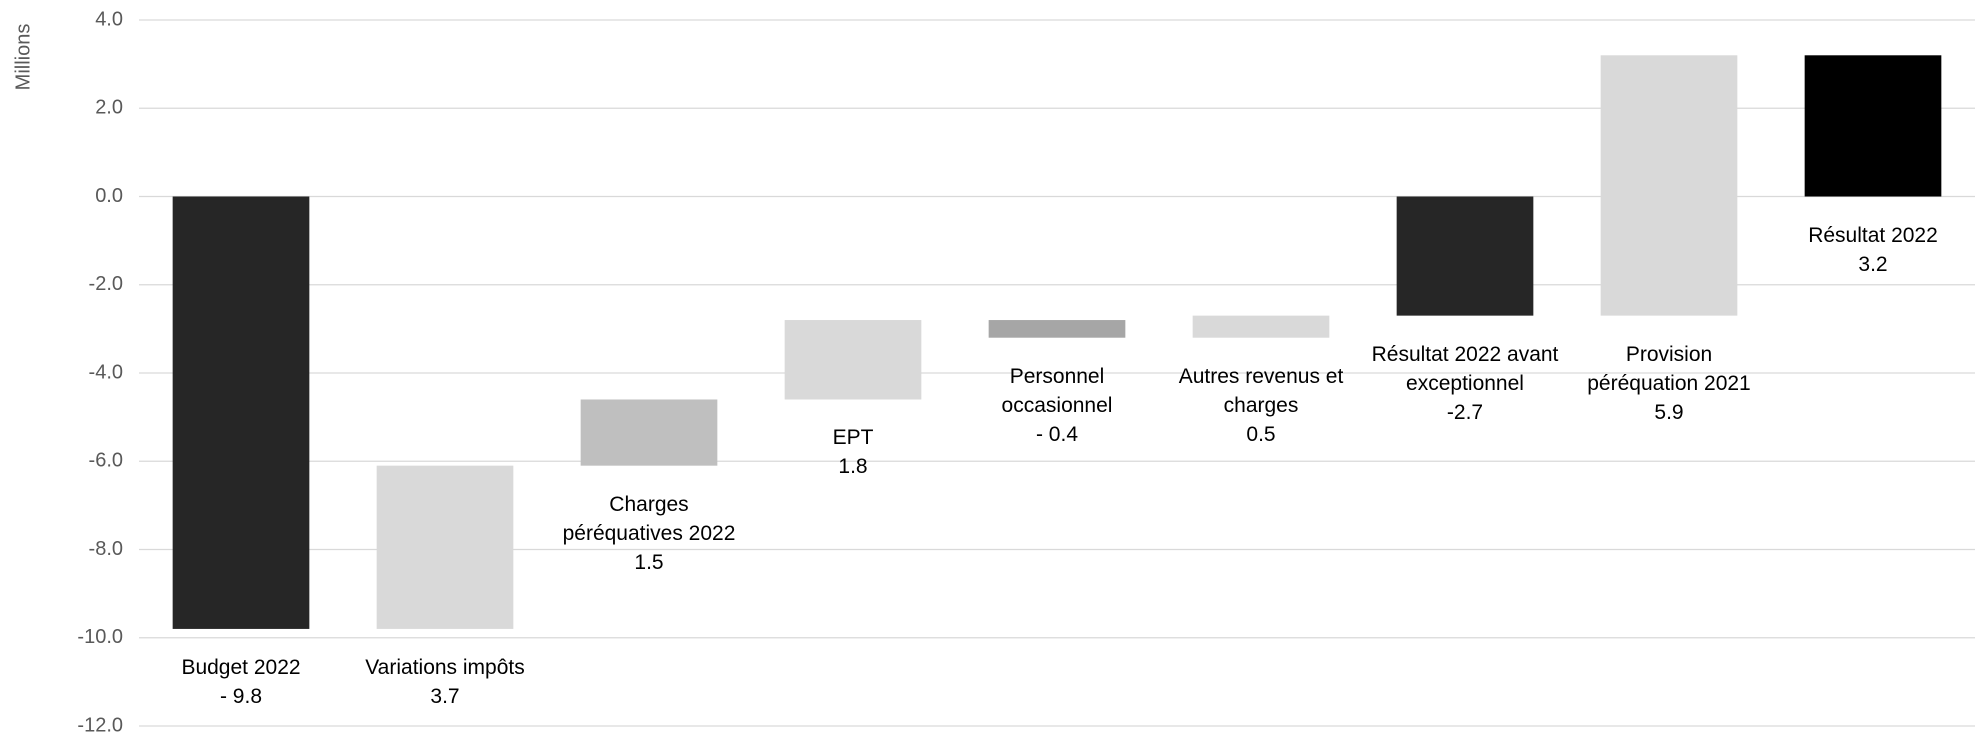 This screenshot has width=1975, height=736. What do you see at coordinates (106, 549) in the screenshot?
I see `y-tick-label: -8.0` at bounding box center [106, 549].